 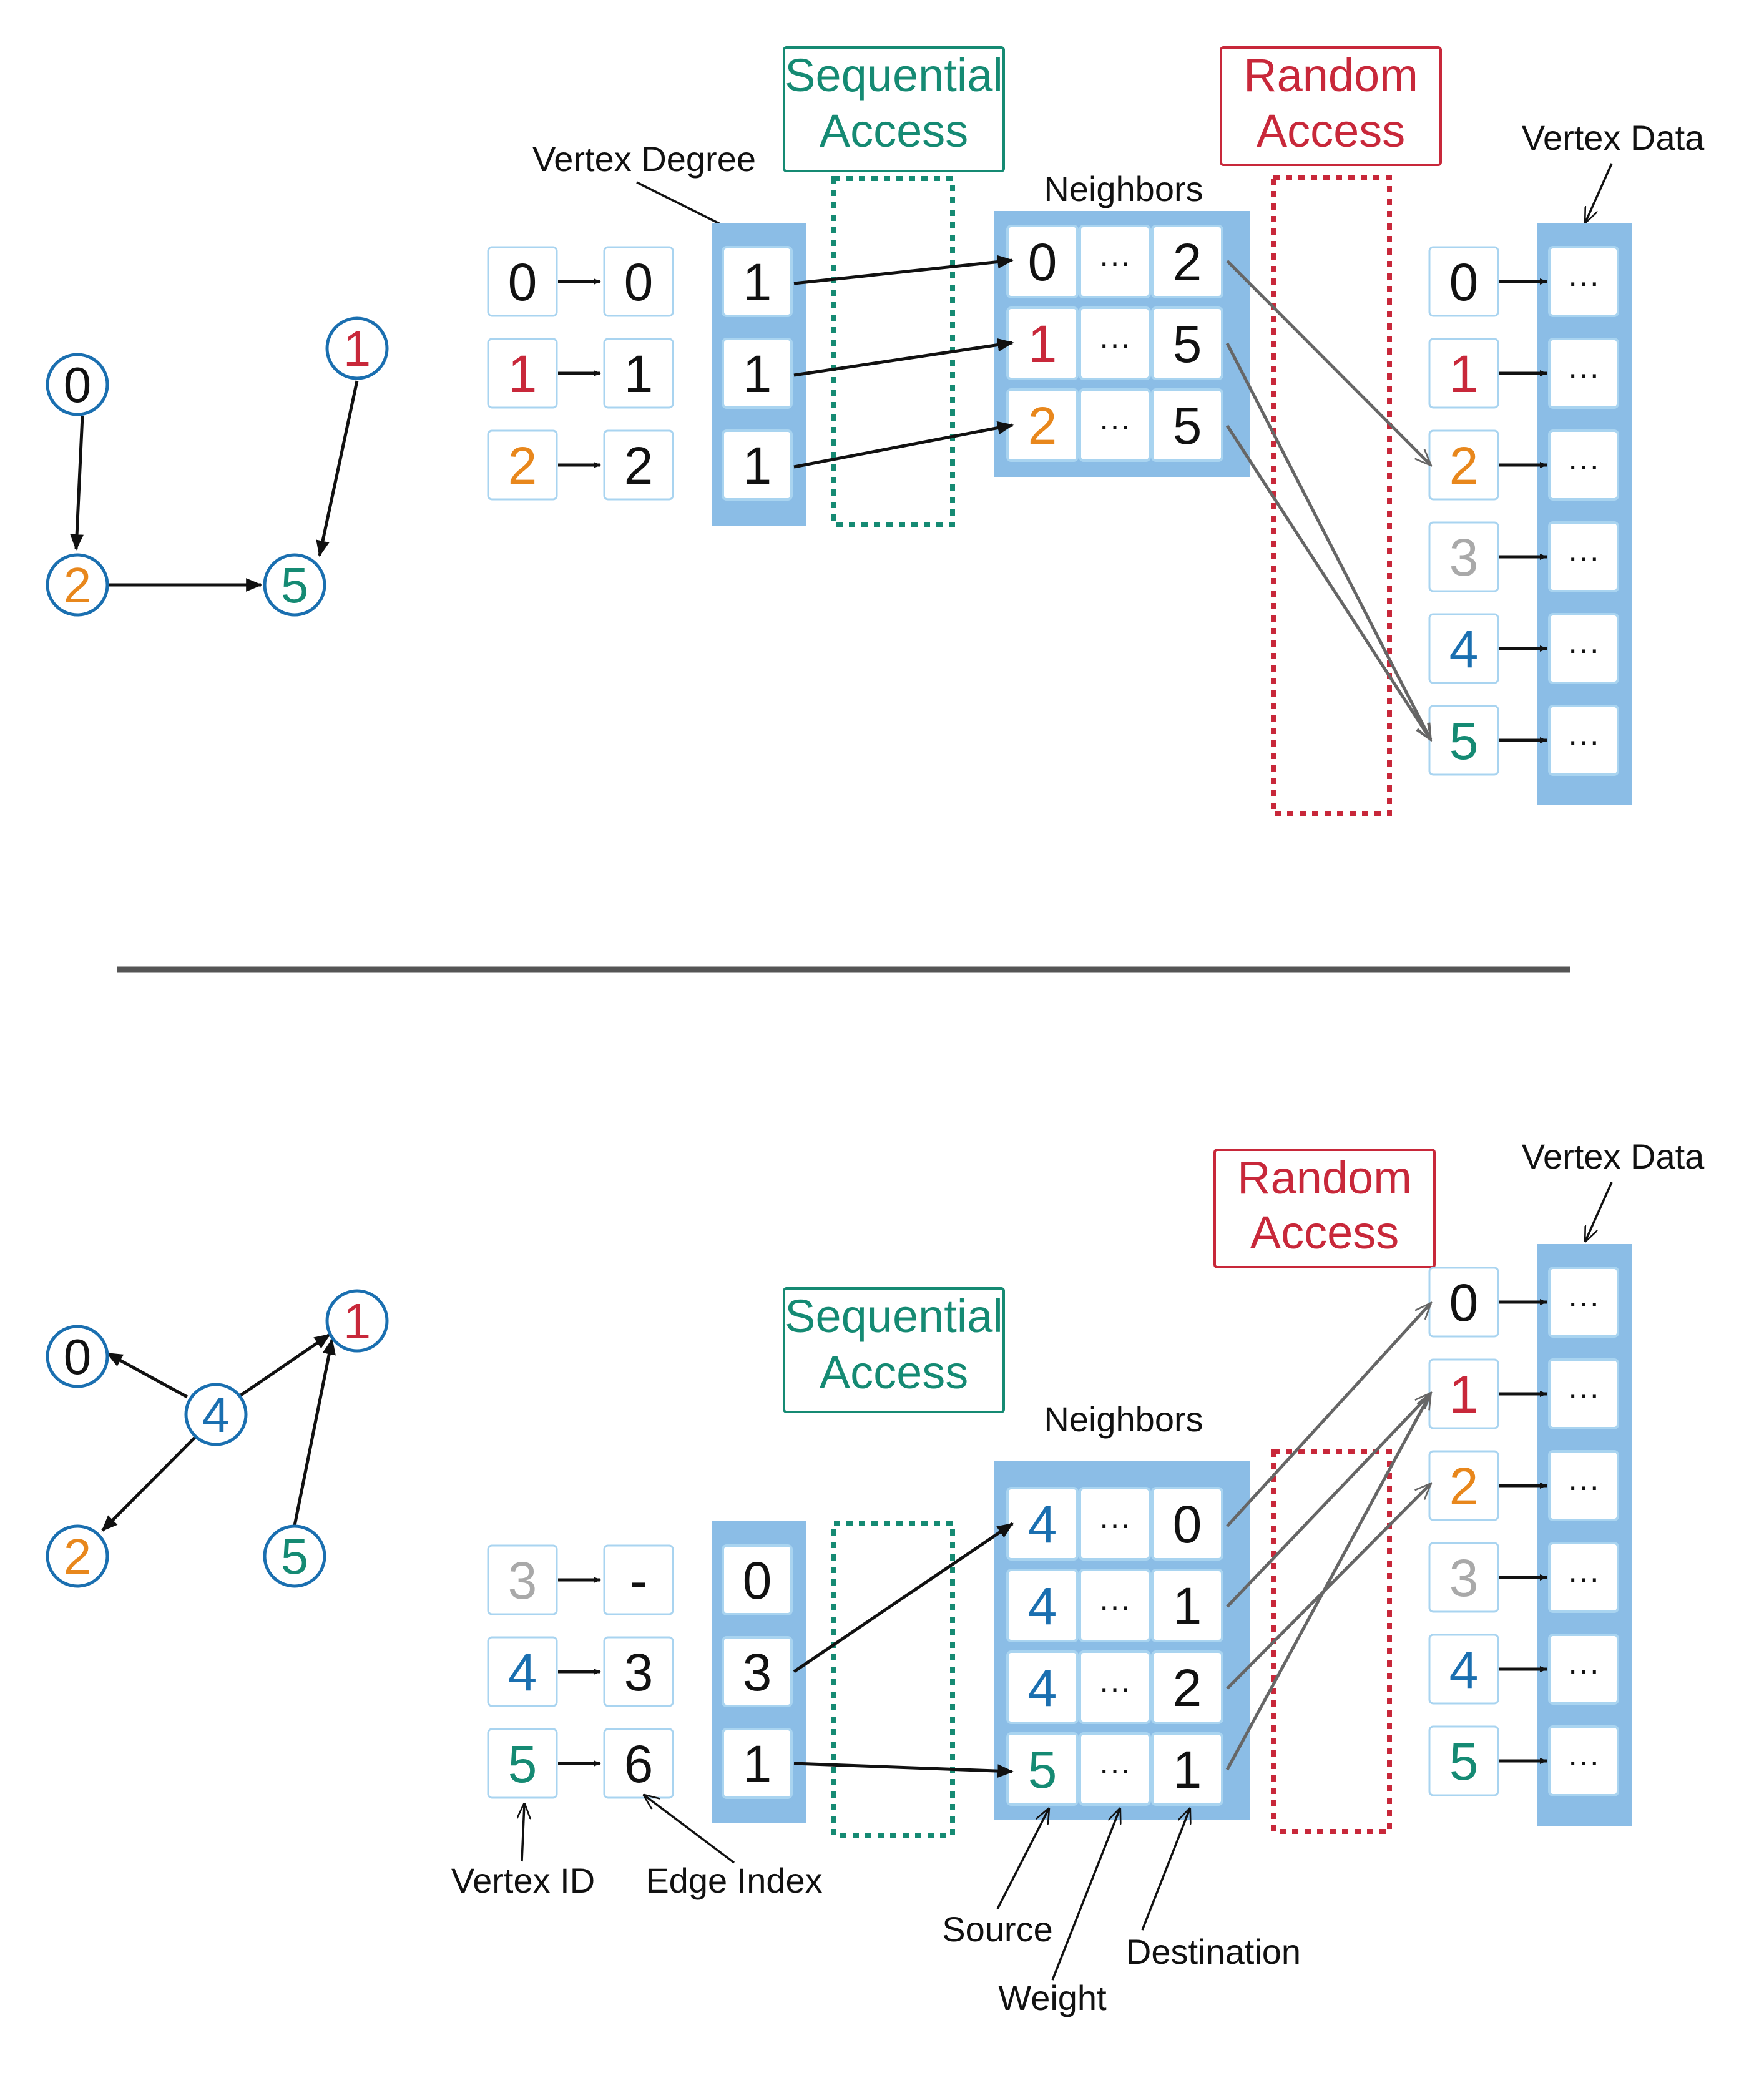 What do you see at coordinates (1187, 1524) in the screenshot?
I see `neighbor-destination-cell: 0` at bounding box center [1187, 1524].